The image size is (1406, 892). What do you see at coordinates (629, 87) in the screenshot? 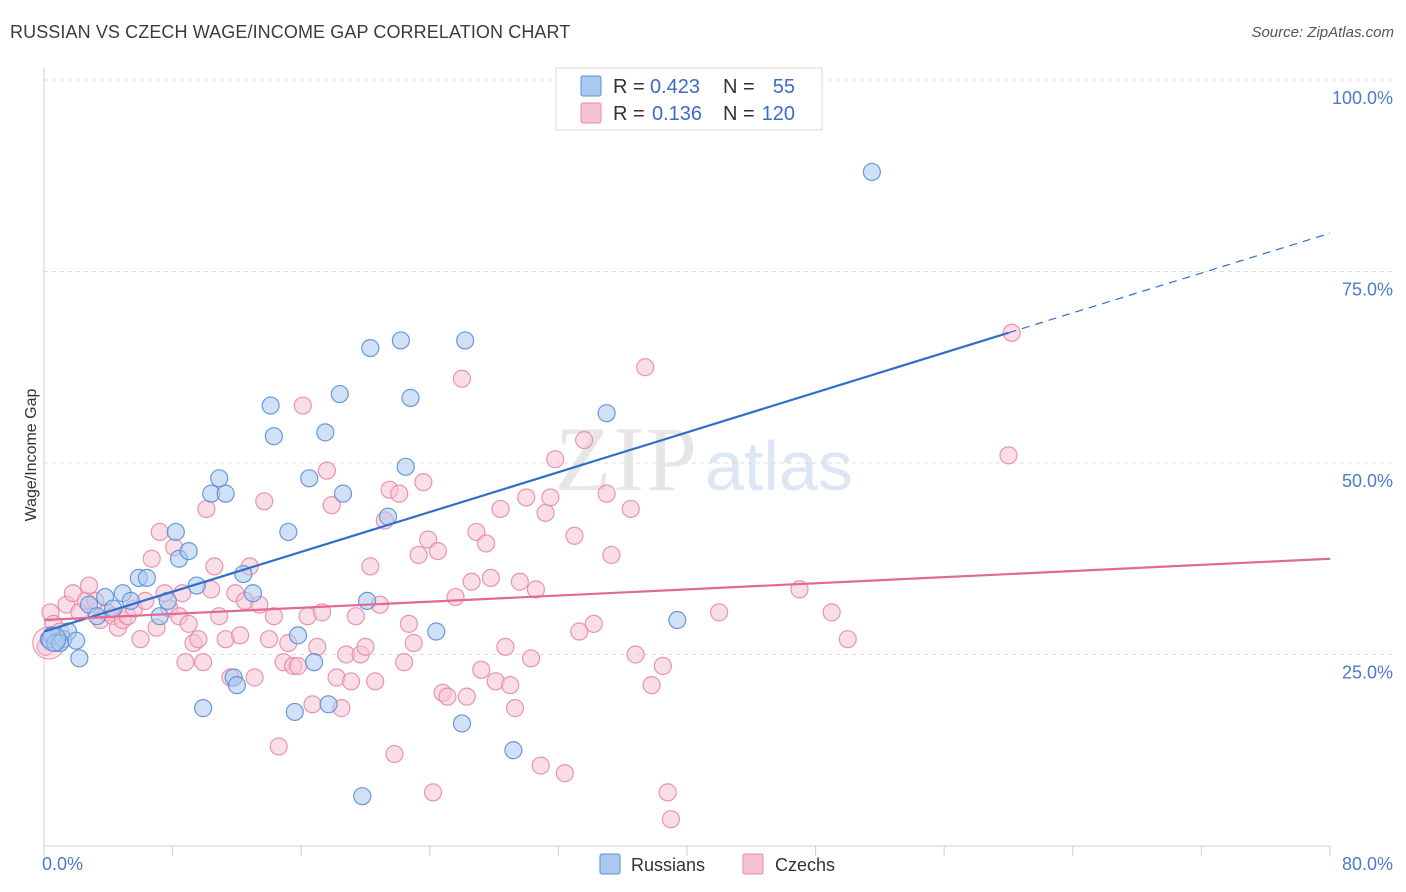
I see `legend-russians-r-label: R =` at bounding box center [629, 87].